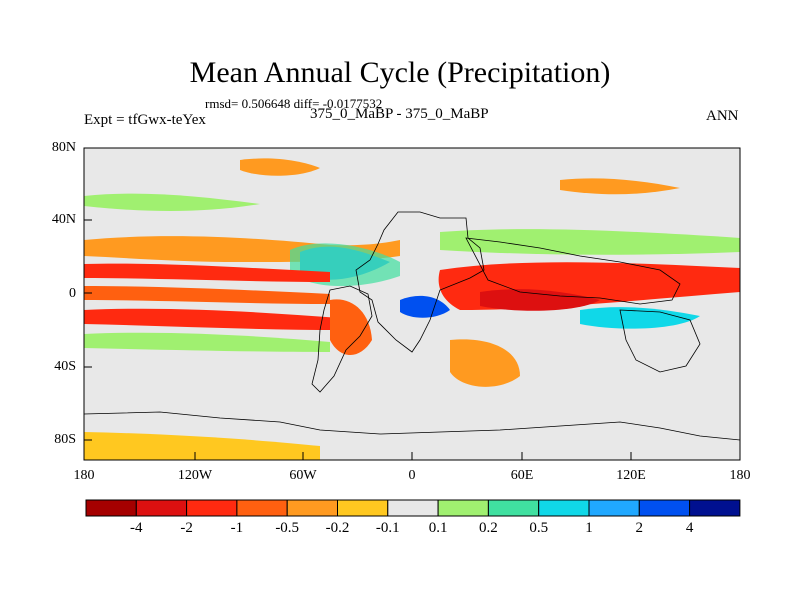 The height and width of the screenshot is (600, 800). Describe the element at coordinates (412, 475) in the screenshot. I see `lon-label-0: 0` at that location.